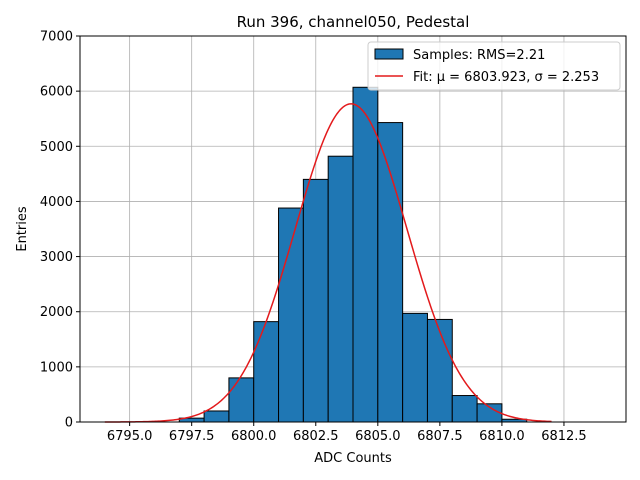  What do you see at coordinates (192, 436) in the screenshot?
I see `x-tick-label: 6797.5` at bounding box center [192, 436].